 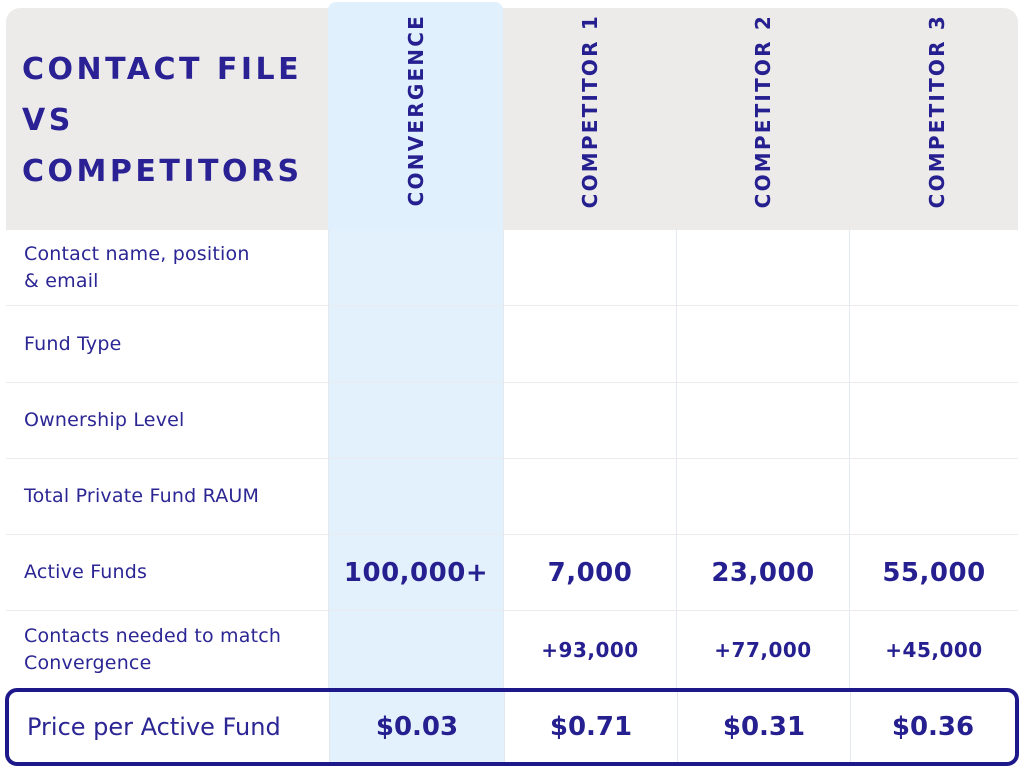 I want to click on column-header-competitor-2: COMPETITOR 2, so click(x=762, y=115).